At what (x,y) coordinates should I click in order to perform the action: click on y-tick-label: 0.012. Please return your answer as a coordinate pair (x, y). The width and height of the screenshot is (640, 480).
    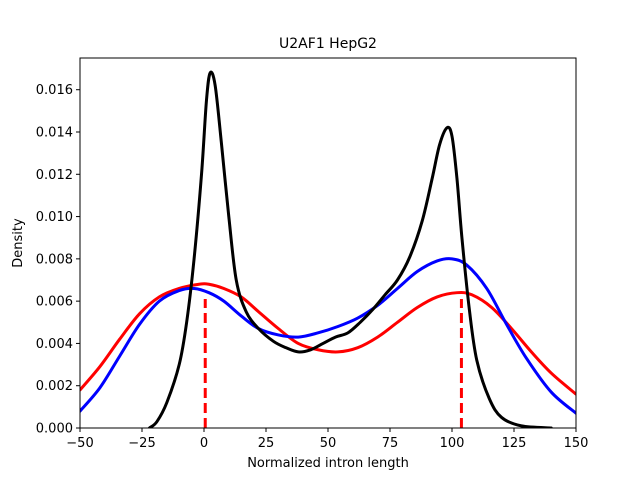
    Looking at the image, I should click on (54, 175).